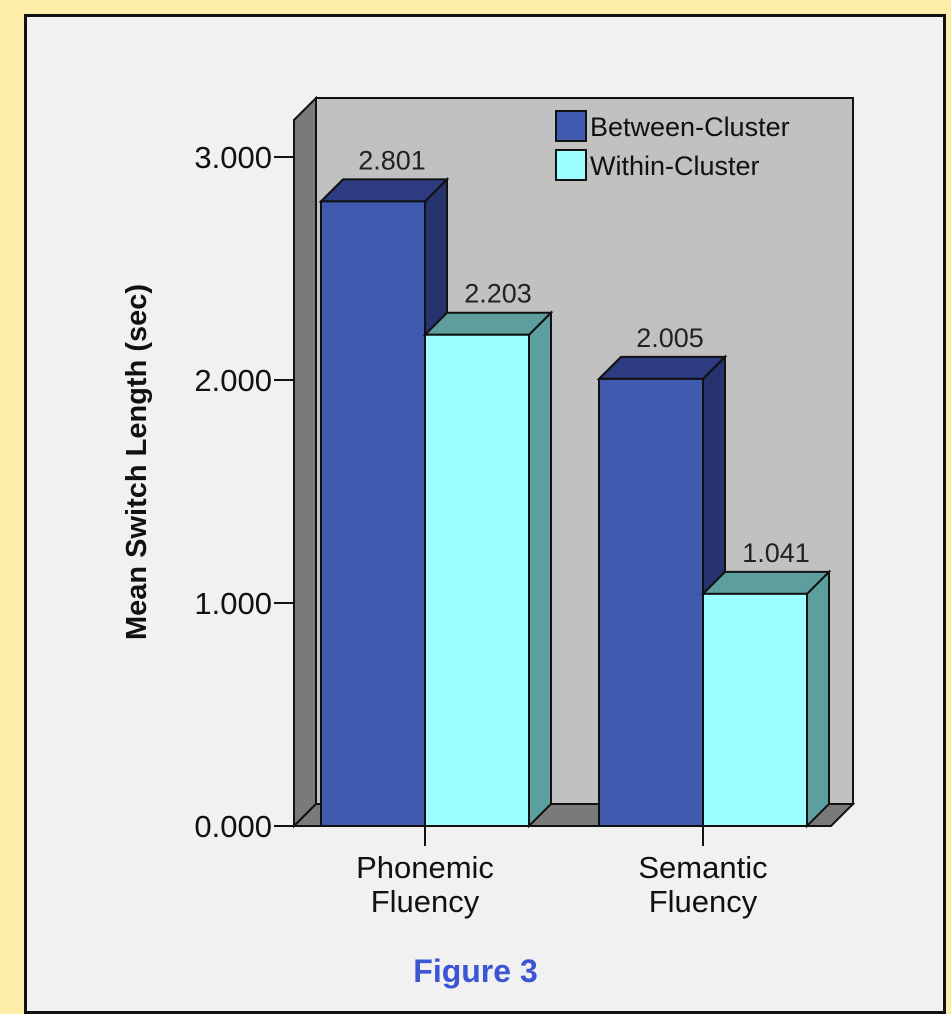 The height and width of the screenshot is (1014, 951). I want to click on legend-entry: Within-Cluster, so click(657, 165).